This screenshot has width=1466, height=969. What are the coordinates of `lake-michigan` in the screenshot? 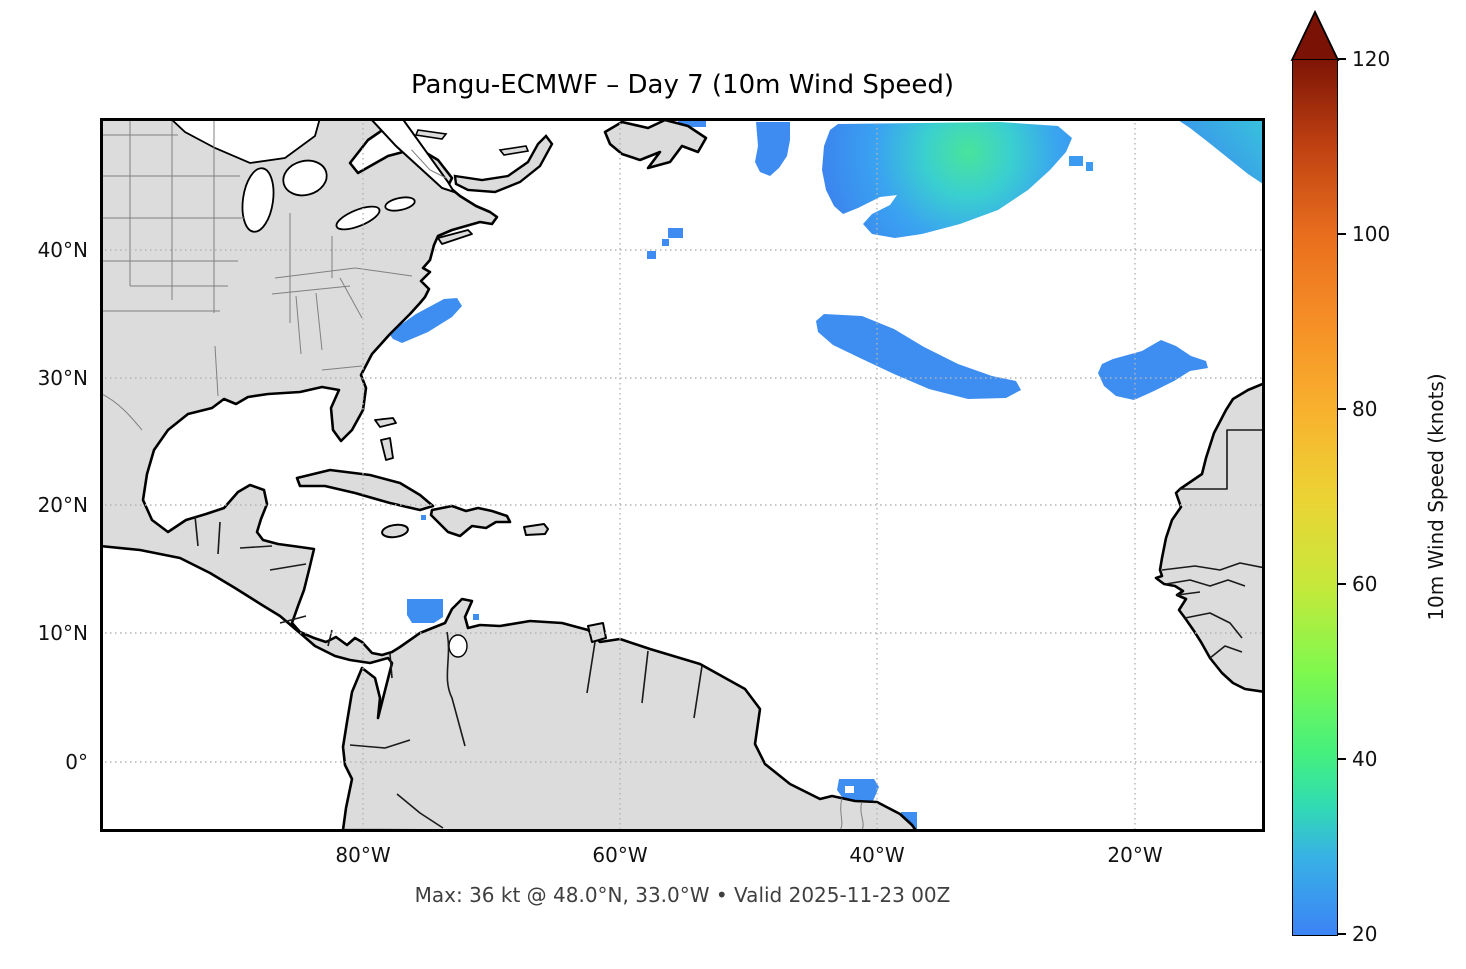 It's located at (258, 200).